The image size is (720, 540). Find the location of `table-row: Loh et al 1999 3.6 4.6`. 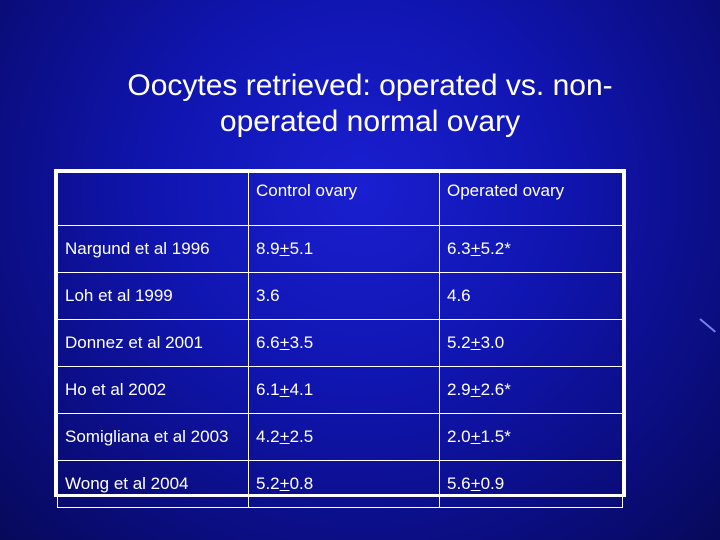

table-row: Loh et al 1999 3.6 4.6 is located at coordinates (340, 296).